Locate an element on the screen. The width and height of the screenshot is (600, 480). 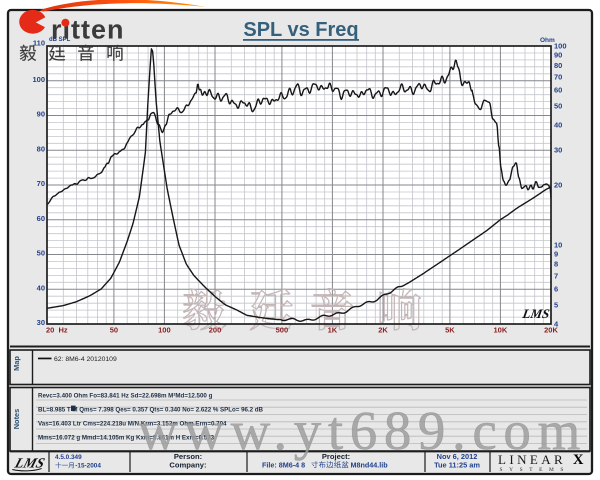
svg-text: www.yt689.com is located at coordinates (362, 430).